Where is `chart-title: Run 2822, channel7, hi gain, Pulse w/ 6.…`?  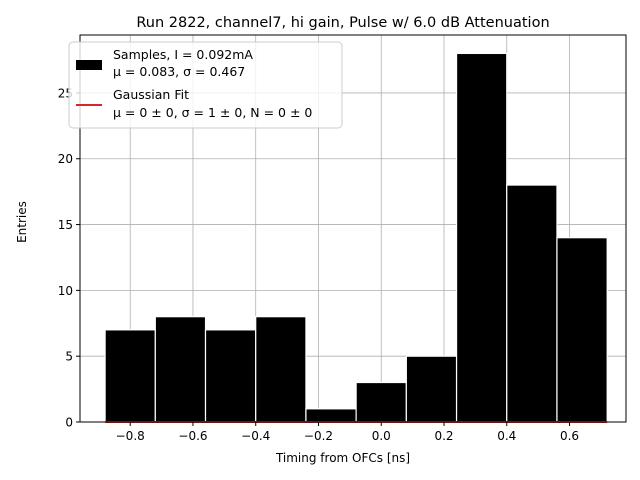 chart-title: Run 2822, channel7, hi gain, Pulse w/ 6.… is located at coordinates (342, 23).